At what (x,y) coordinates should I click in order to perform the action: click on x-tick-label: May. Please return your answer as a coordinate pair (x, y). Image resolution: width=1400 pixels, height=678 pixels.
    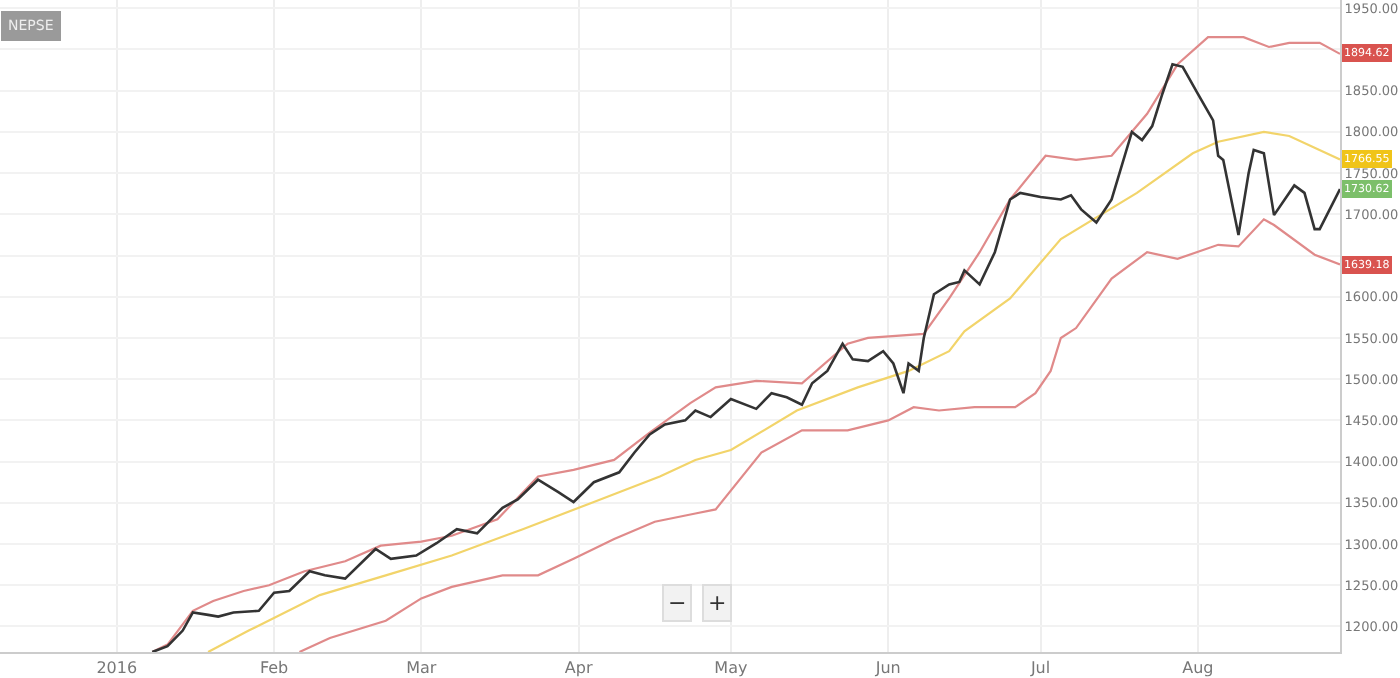
    Looking at the image, I should click on (731, 668).